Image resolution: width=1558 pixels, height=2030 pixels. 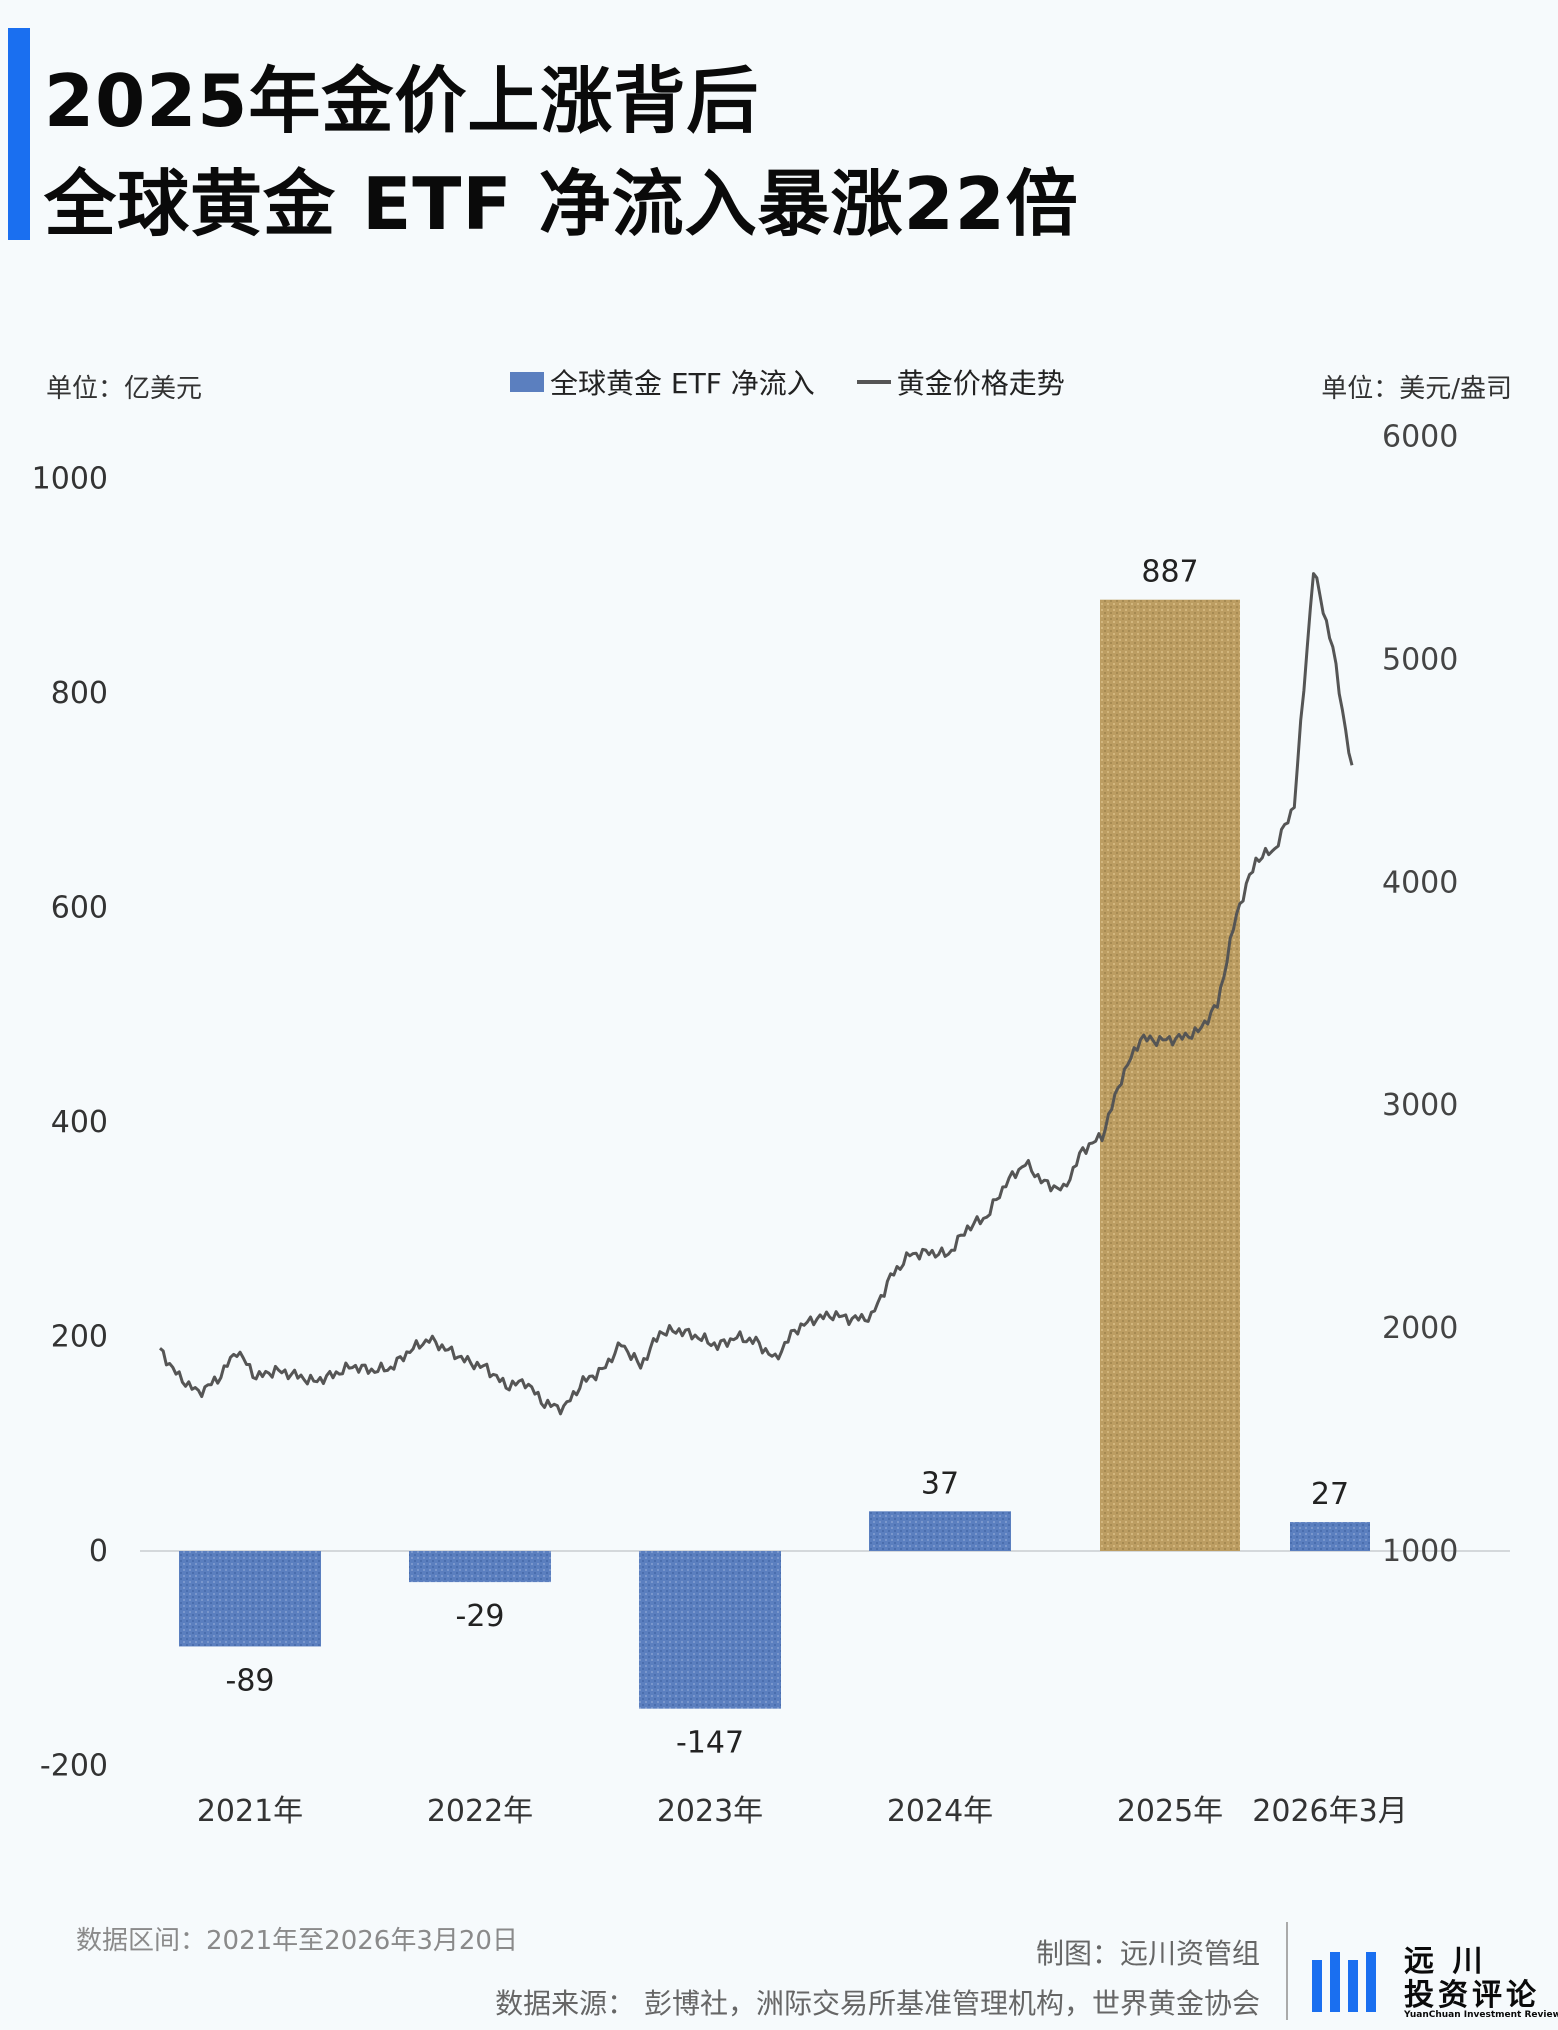 What do you see at coordinates (1416, 389) in the screenshot?
I see `right-axis-unit: 单位：美元/盎司` at bounding box center [1416, 389].